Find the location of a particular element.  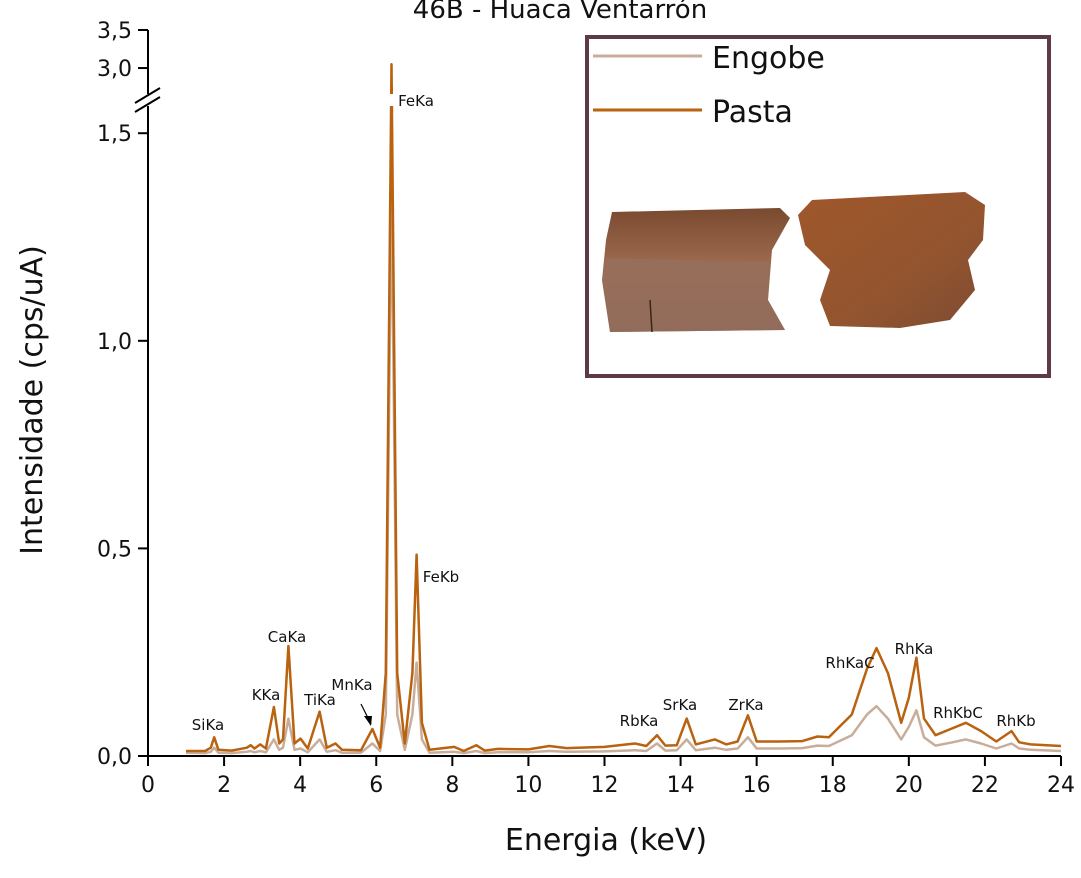

peak-label: MnKa is located at coordinates (351, 685).